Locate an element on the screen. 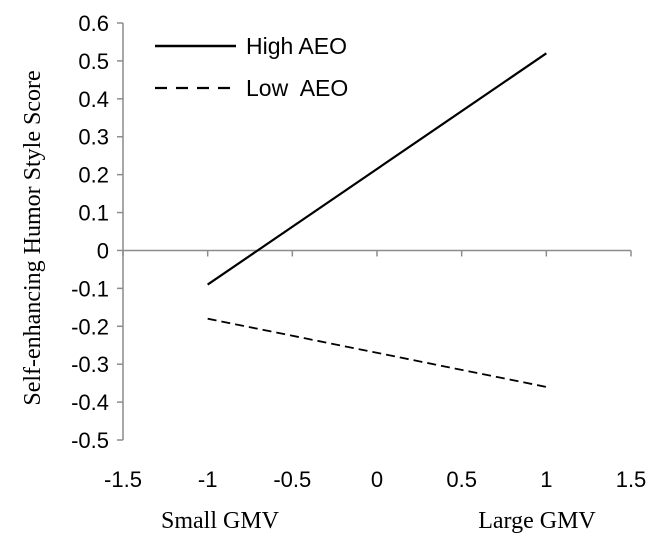 The image size is (651, 533). y-tick-label: -0.2 is located at coordinates (90, 326).